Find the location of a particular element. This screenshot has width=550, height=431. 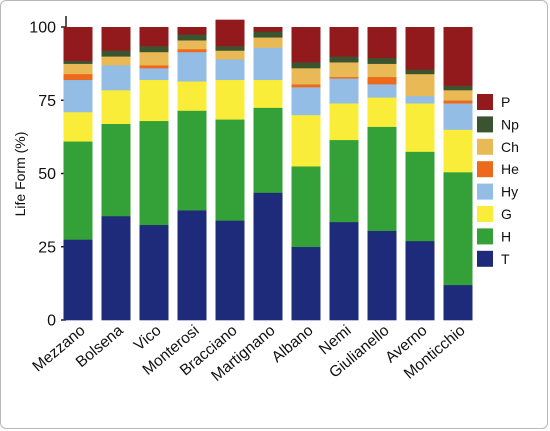

legend-swatch-p is located at coordinates (485, 102).